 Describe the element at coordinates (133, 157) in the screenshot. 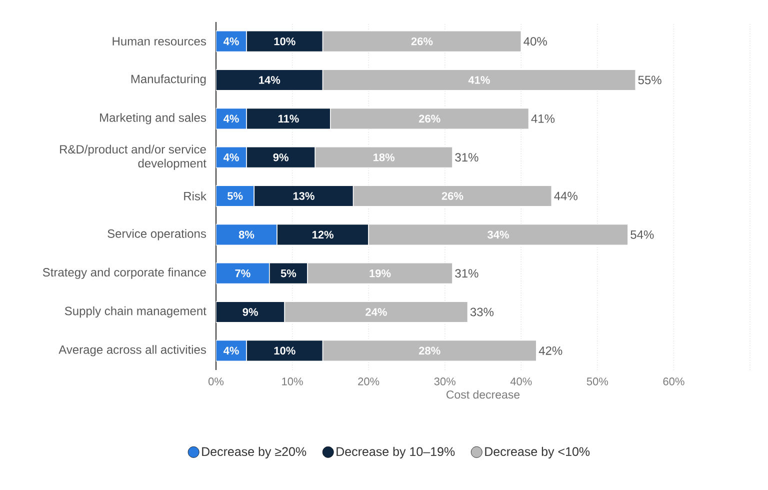

I see `y-tick-label: R&D/product and/or service development` at that location.